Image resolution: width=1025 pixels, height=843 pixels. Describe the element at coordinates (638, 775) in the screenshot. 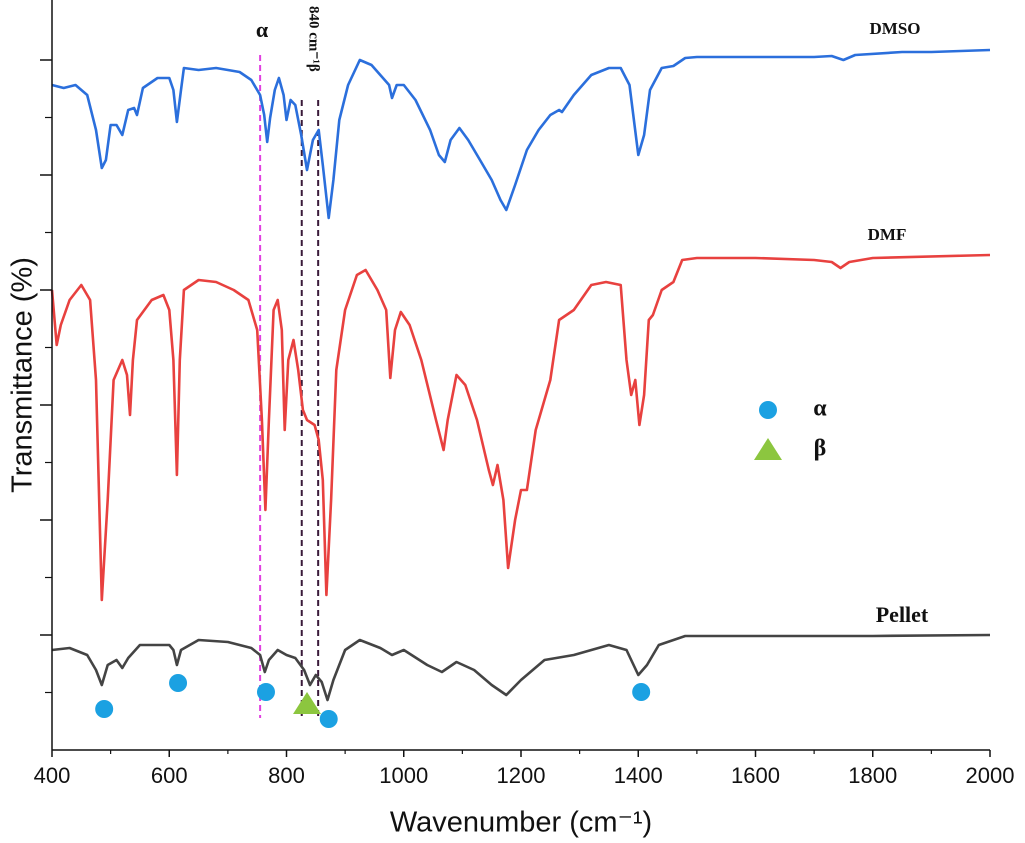

I see `x-tick-label: 1400` at that location.